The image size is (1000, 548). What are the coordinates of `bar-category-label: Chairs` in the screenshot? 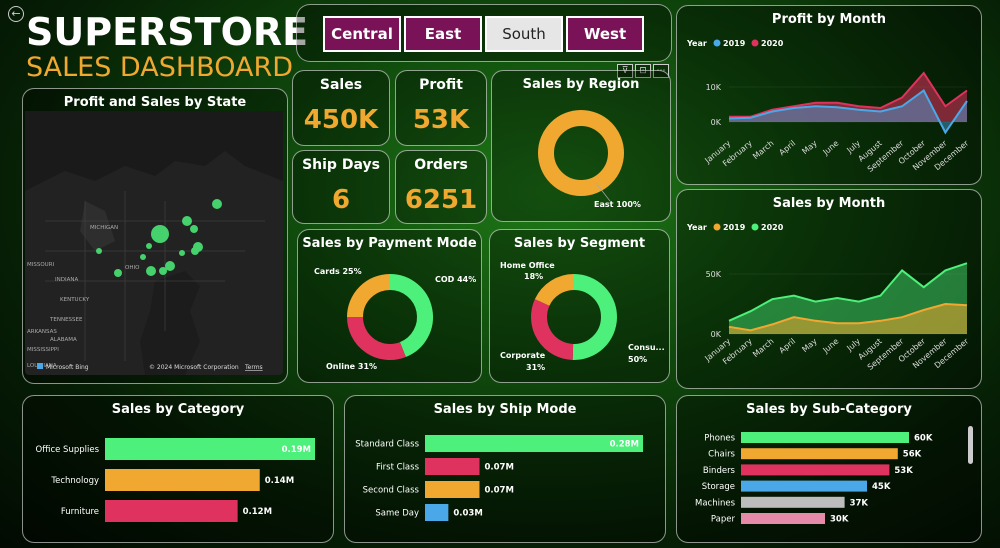 It's located at (721, 455).